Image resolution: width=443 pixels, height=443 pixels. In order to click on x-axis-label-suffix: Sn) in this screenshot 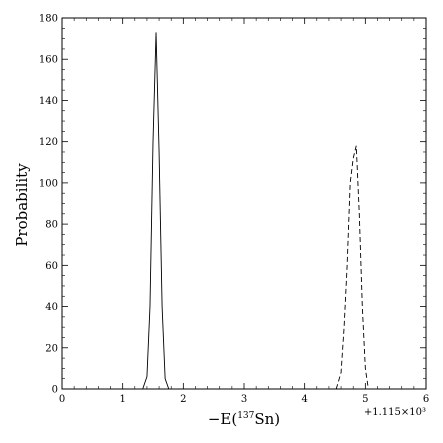, I will do `click(267, 419)`.